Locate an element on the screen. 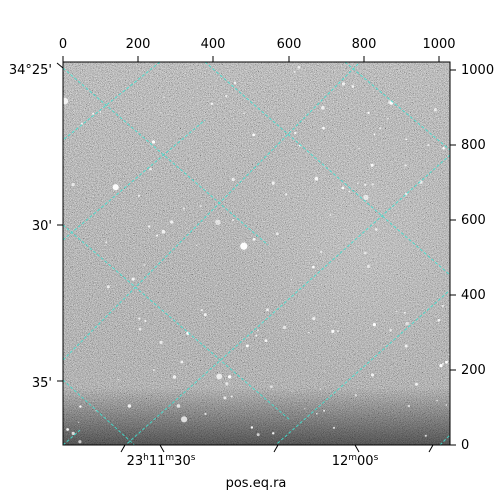 This screenshot has width=500, height=500. dec-tick-label: 35' is located at coordinates (42, 383).